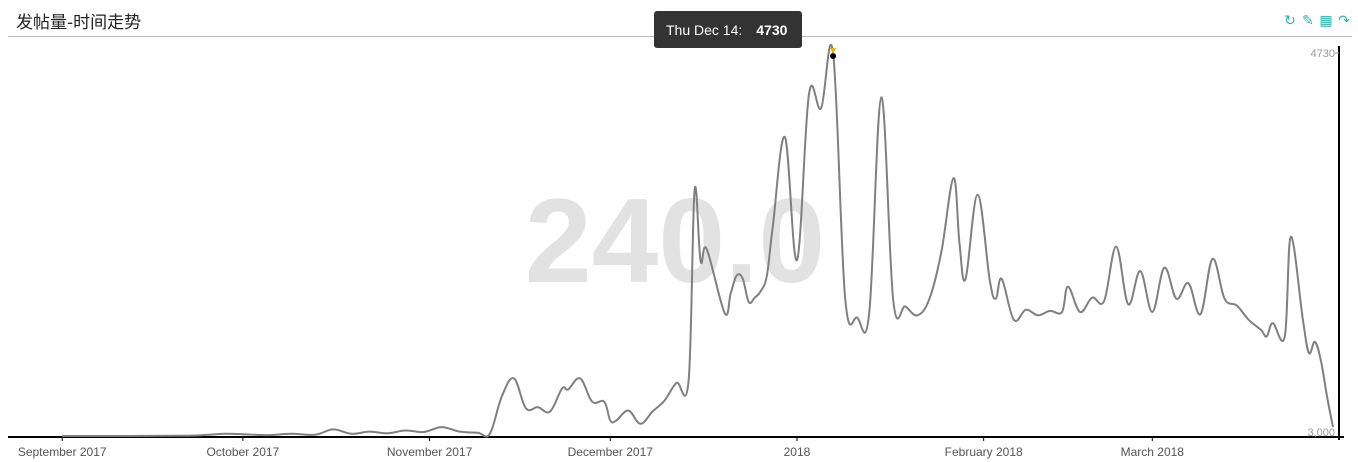 The width and height of the screenshot is (1358, 462). What do you see at coordinates (704, 29) in the screenshot?
I see `tooltip-date: Thu Dec 14:` at bounding box center [704, 29].